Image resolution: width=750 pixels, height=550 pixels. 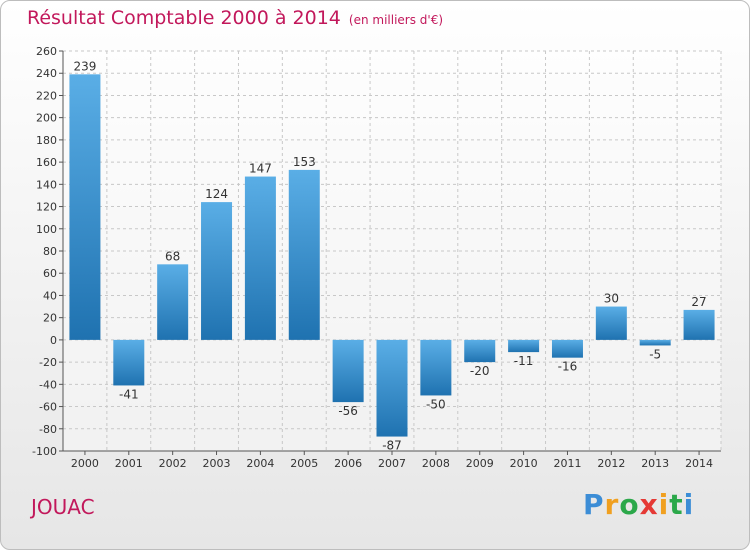 I want to click on bar-2004, so click(x=260, y=258).